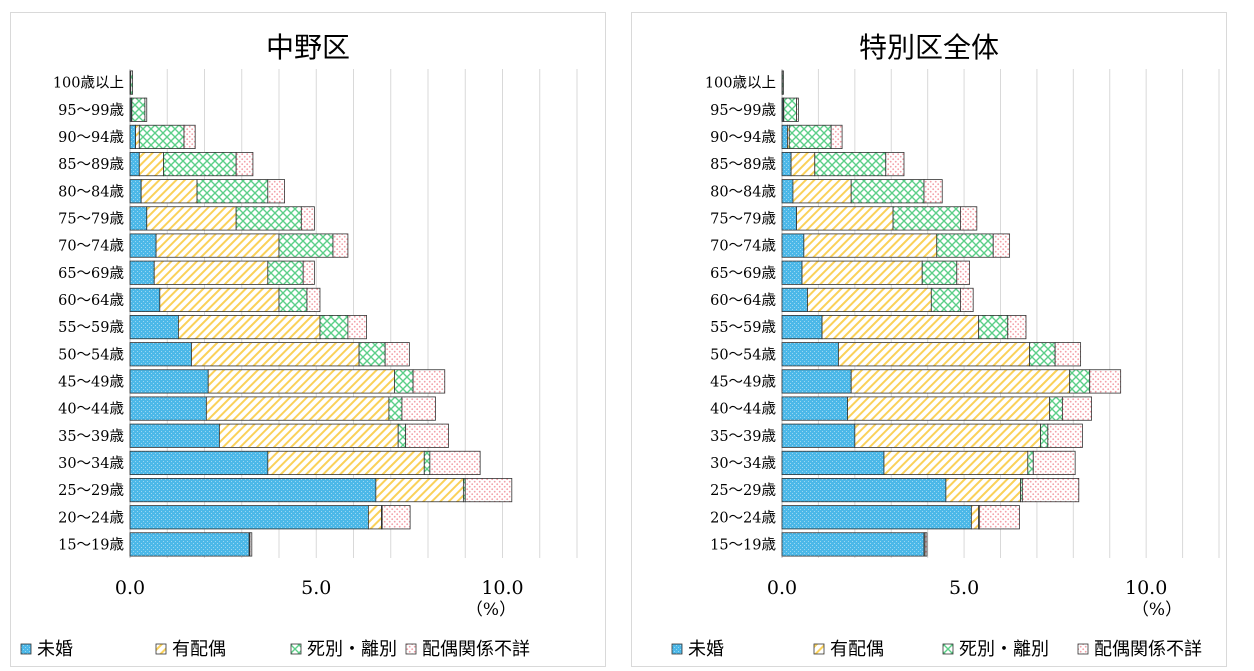  What do you see at coordinates (308, 47) in the screenshot?
I see `chart-title: 中野区` at bounding box center [308, 47].